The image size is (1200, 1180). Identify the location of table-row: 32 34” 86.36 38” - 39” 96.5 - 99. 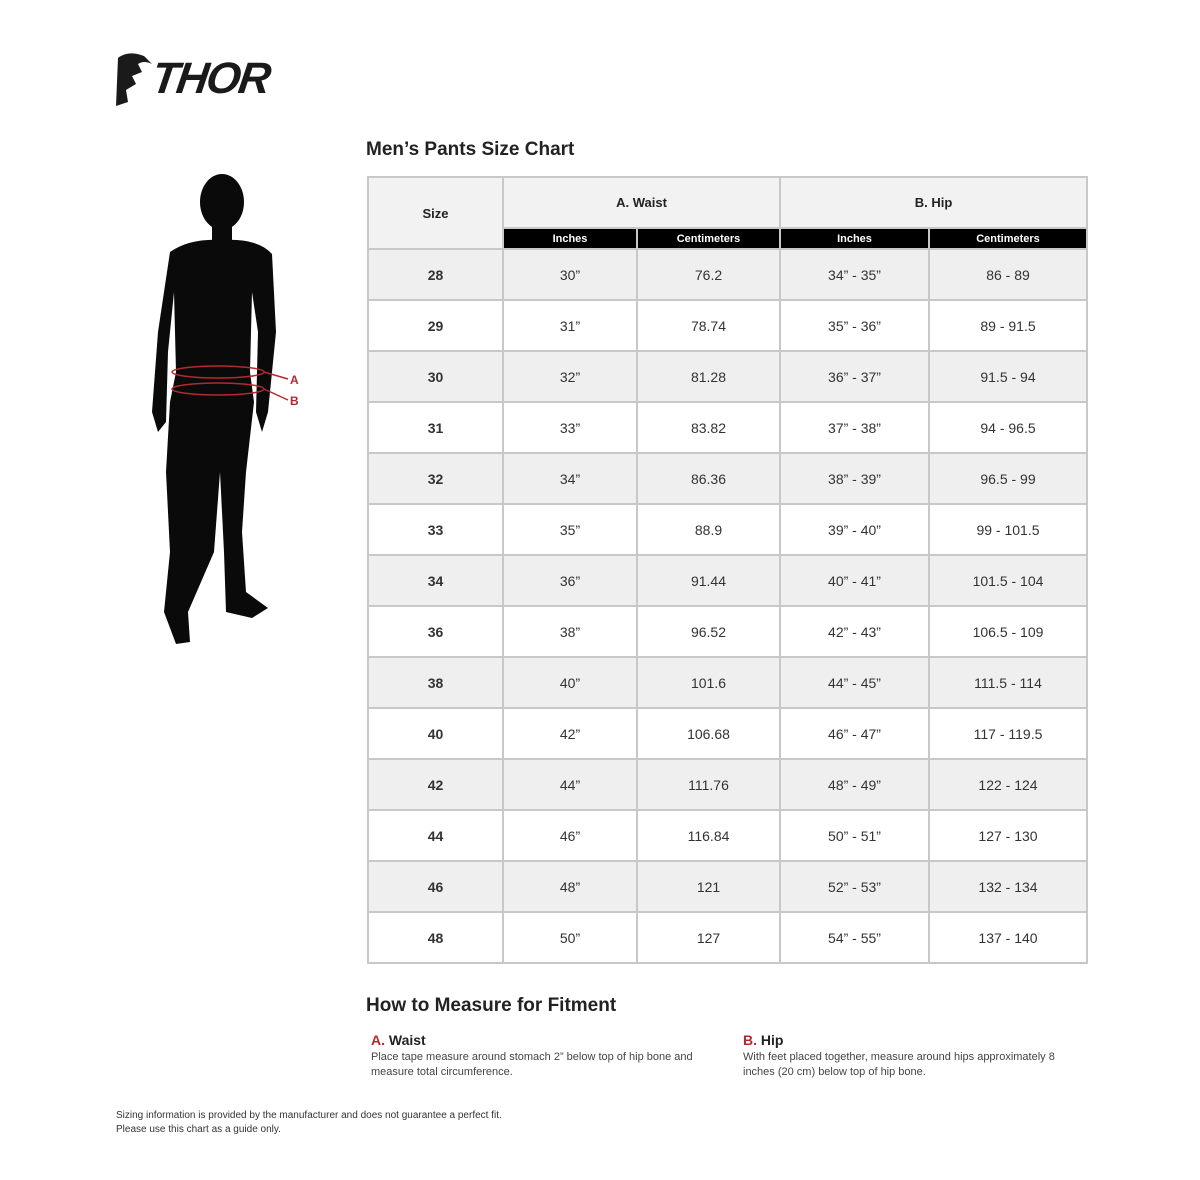
(727, 478).